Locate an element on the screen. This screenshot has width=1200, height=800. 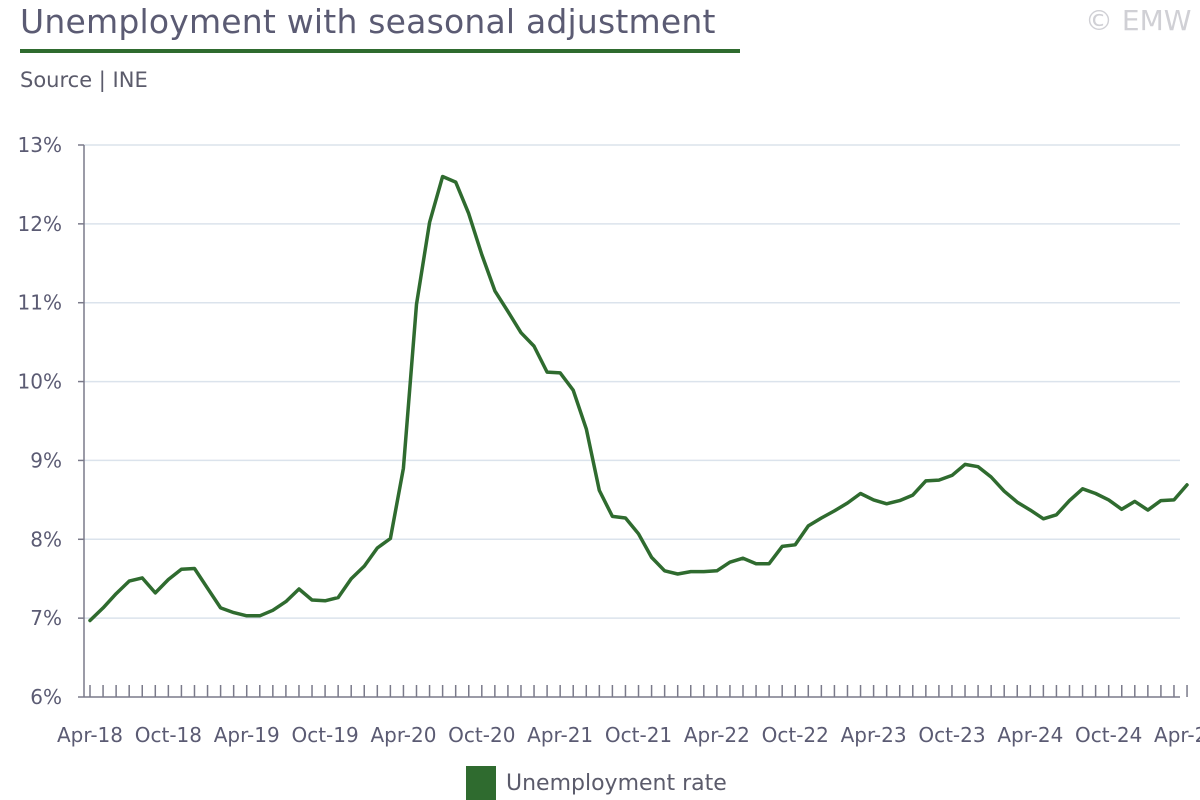
x-tick-label: Oct-20 is located at coordinates (481, 735).